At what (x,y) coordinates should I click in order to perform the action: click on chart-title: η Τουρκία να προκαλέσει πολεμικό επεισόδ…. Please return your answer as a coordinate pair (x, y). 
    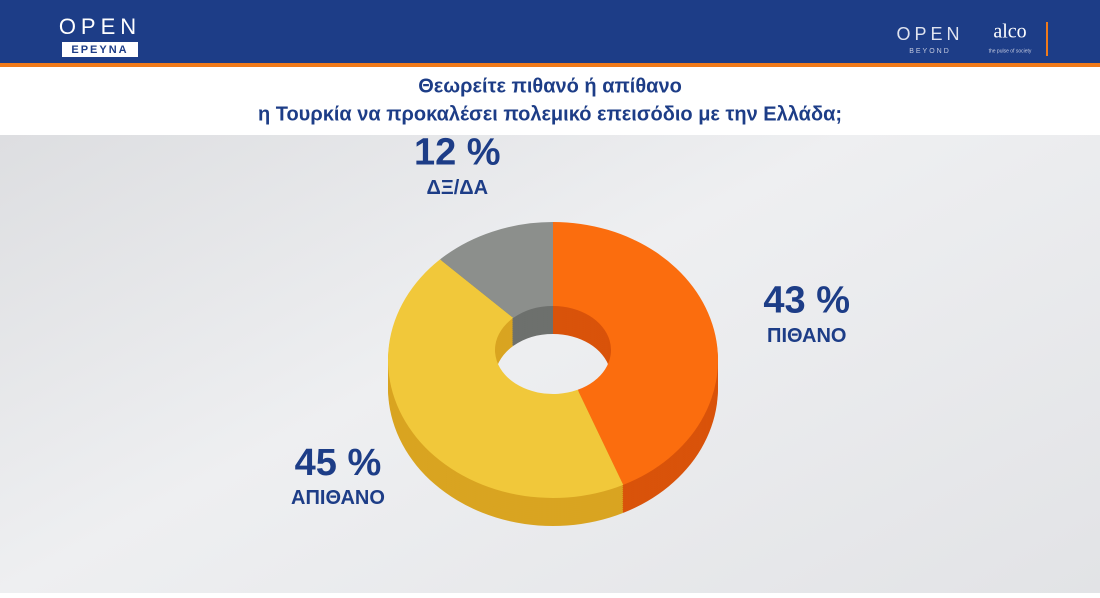
    Looking at the image, I should click on (550, 114).